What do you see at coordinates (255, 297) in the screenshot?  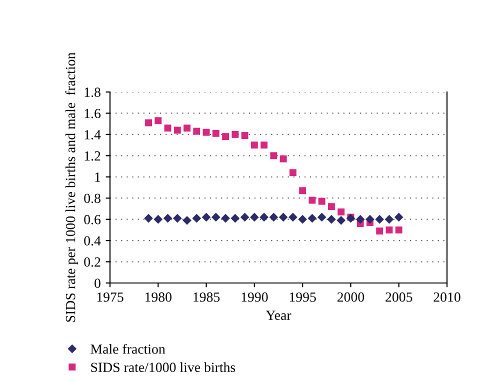 I see `x-tick-label: 1990` at bounding box center [255, 297].